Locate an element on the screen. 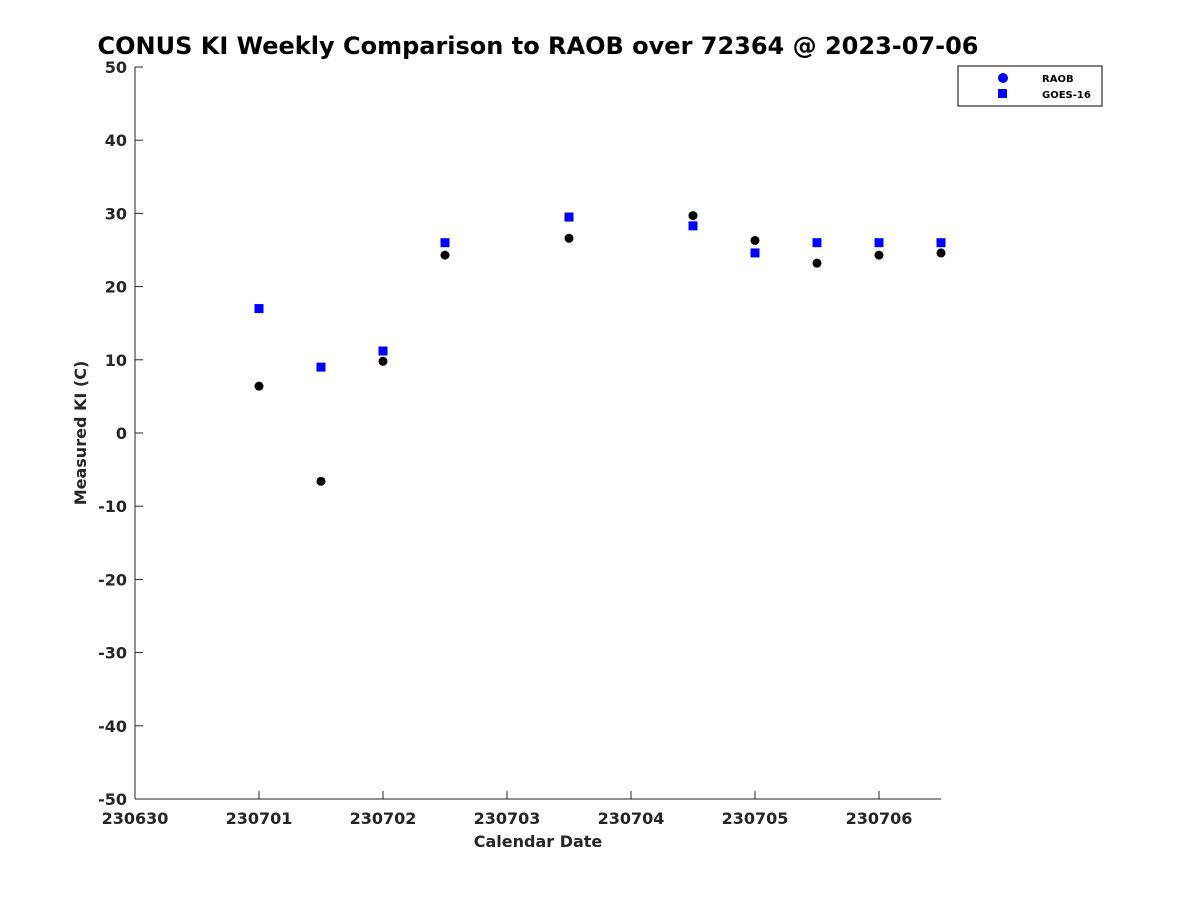 The width and height of the screenshot is (1200, 900). y-axis: -50 -40 -30 -20 -10 0 10 20 30 40 50 is located at coordinates (120, 433).